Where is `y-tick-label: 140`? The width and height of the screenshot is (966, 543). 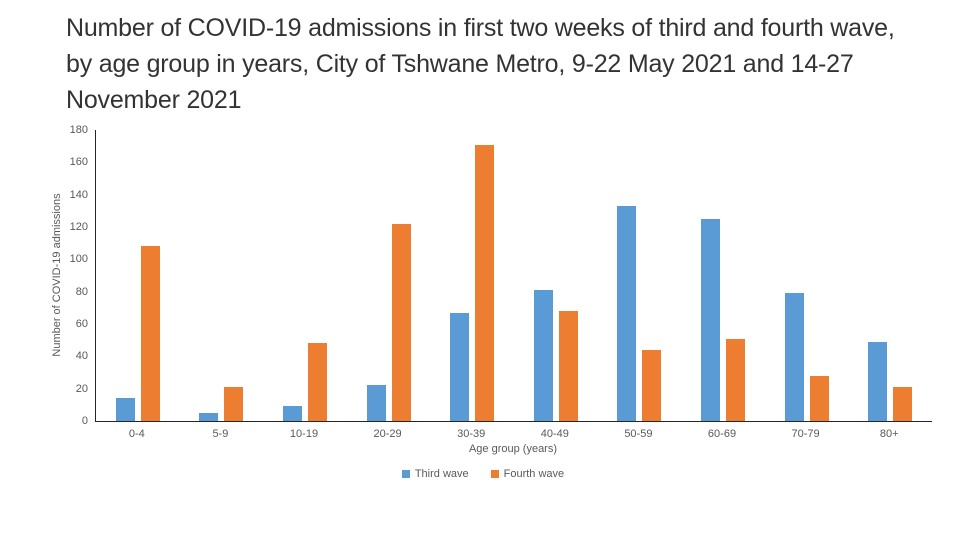
y-tick-label: 140 is located at coordinates (78, 194).